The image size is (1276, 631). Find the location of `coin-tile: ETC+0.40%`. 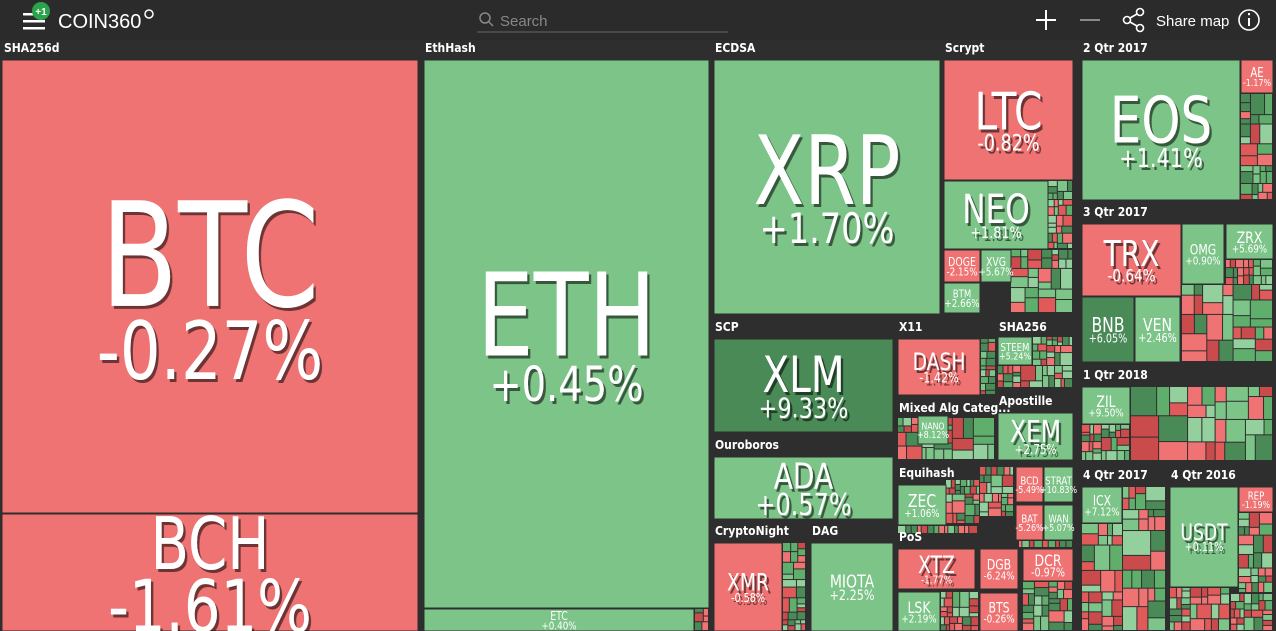

coin-tile: ETC+0.40% is located at coordinates (559, 619).